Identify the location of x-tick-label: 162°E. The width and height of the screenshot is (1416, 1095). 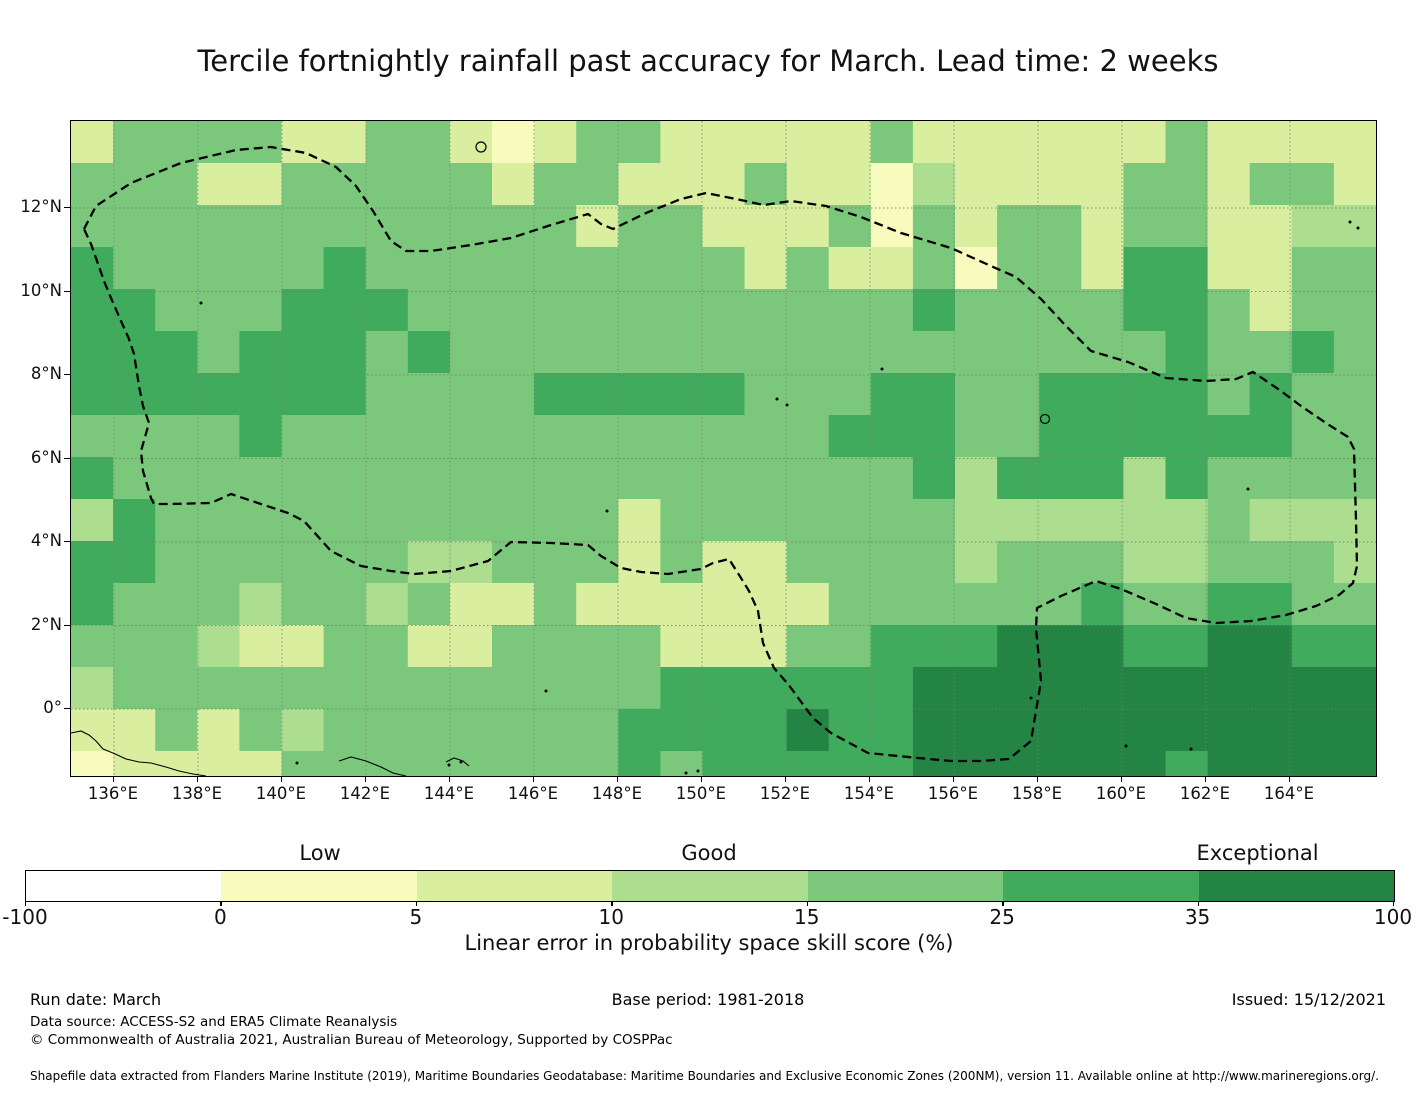
(1205, 793).